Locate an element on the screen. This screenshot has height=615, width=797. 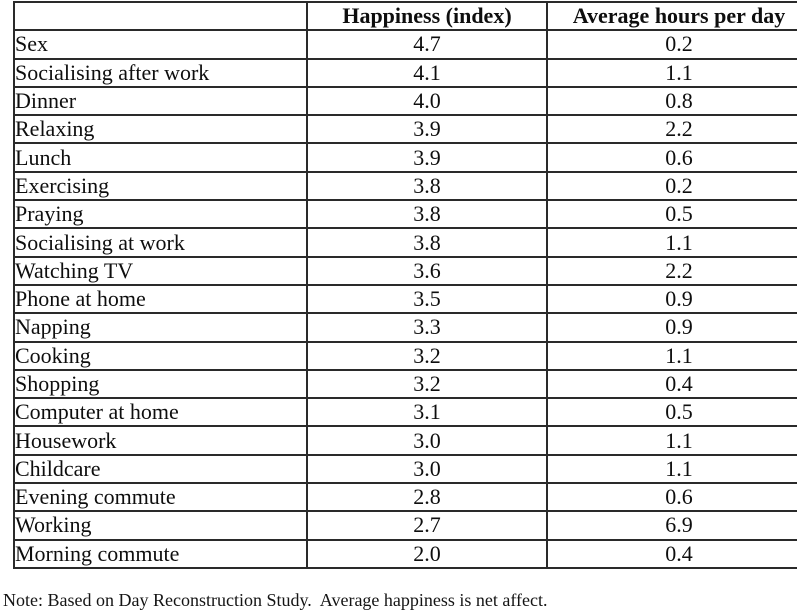
table-row: Lunch 3.9 0.6 is located at coordinates (405, 157).